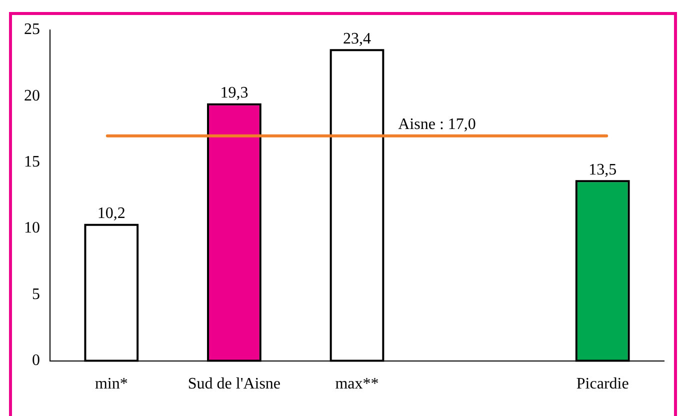 The width and height of the screenshot is (684, 416). What do you see at coordinates (111, 213) in the screenshot?
I see `data-label: 10,2` at bounding box center [111, 213].